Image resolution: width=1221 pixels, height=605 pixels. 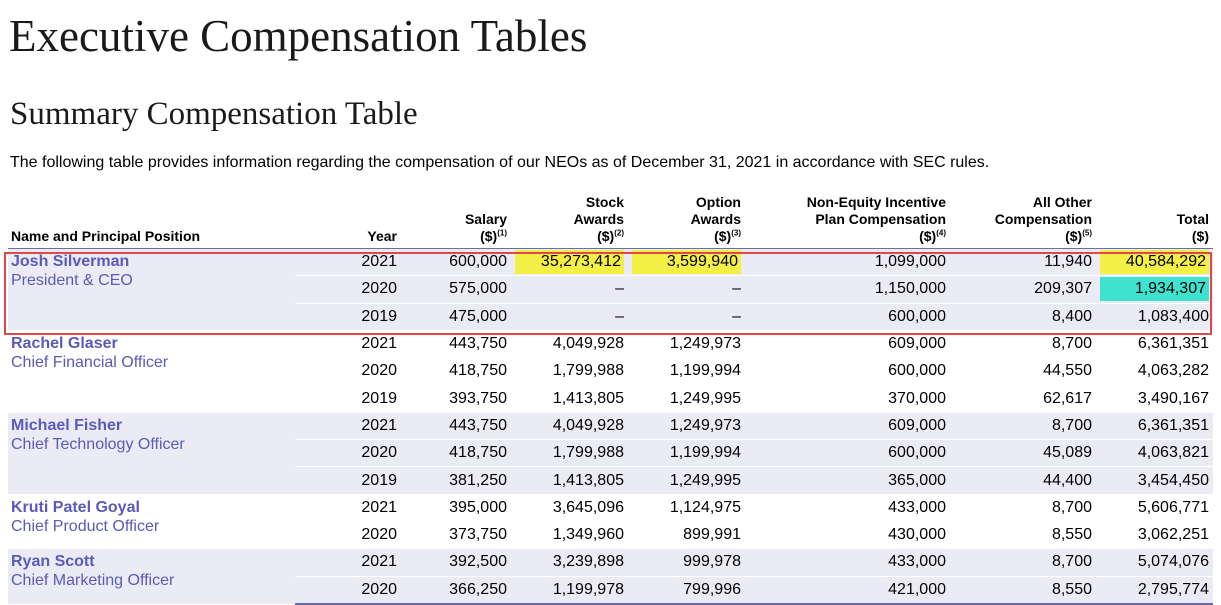 What do you see at coordinates (1023, 221) in the screenshot?
I see `col-header-all-other-compensation: All Other Compensation ($)(5)` at bounding box center [1023, 221].